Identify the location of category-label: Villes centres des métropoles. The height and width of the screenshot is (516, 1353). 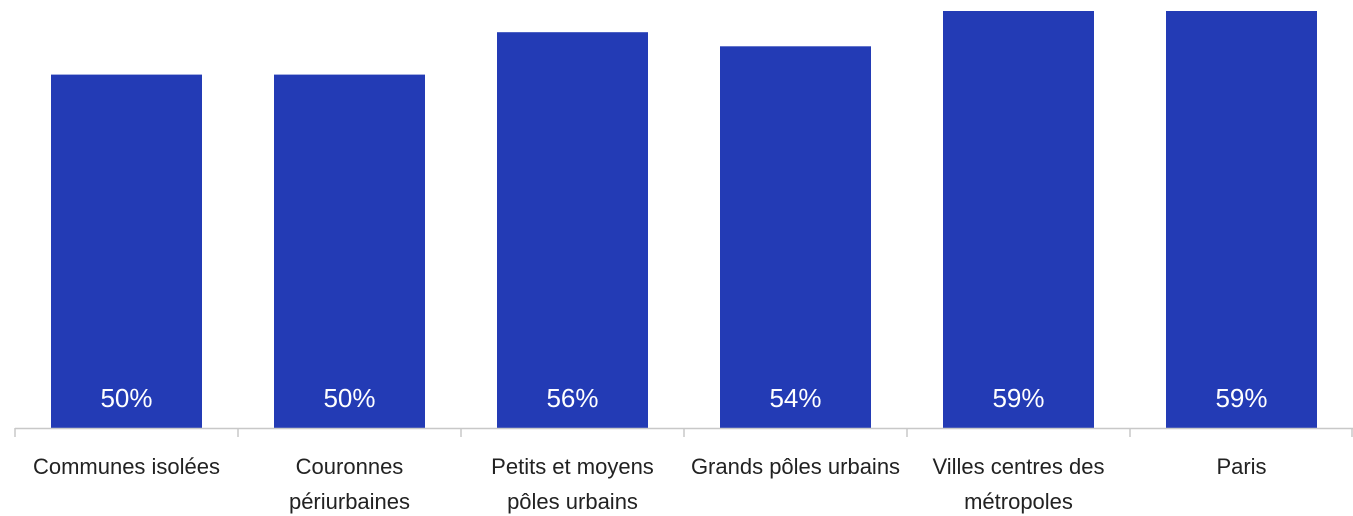
(1018, 484).